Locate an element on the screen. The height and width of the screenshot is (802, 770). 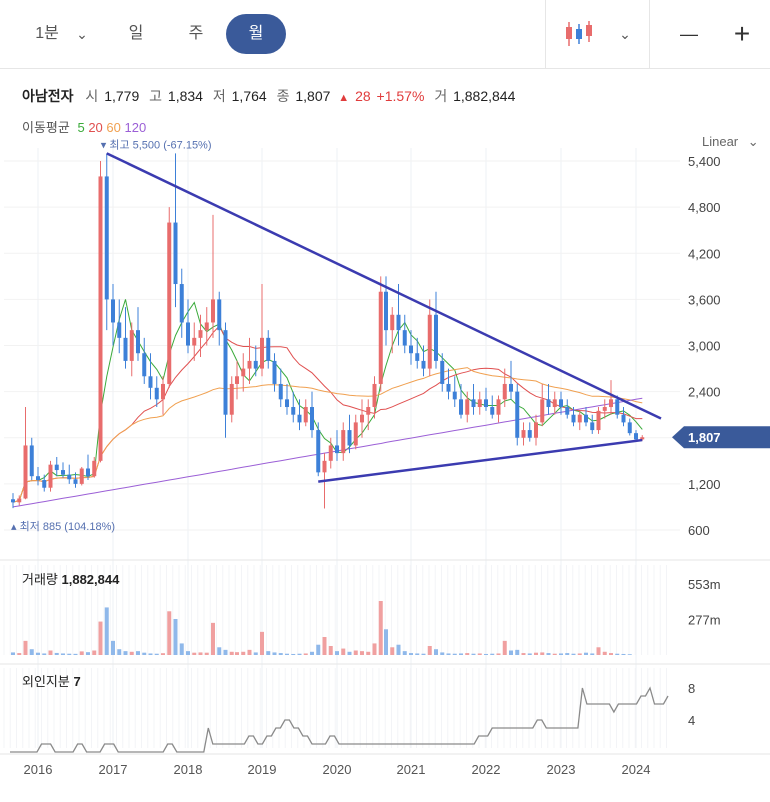
period-select: 1분 is located at coordinates (47, 34).